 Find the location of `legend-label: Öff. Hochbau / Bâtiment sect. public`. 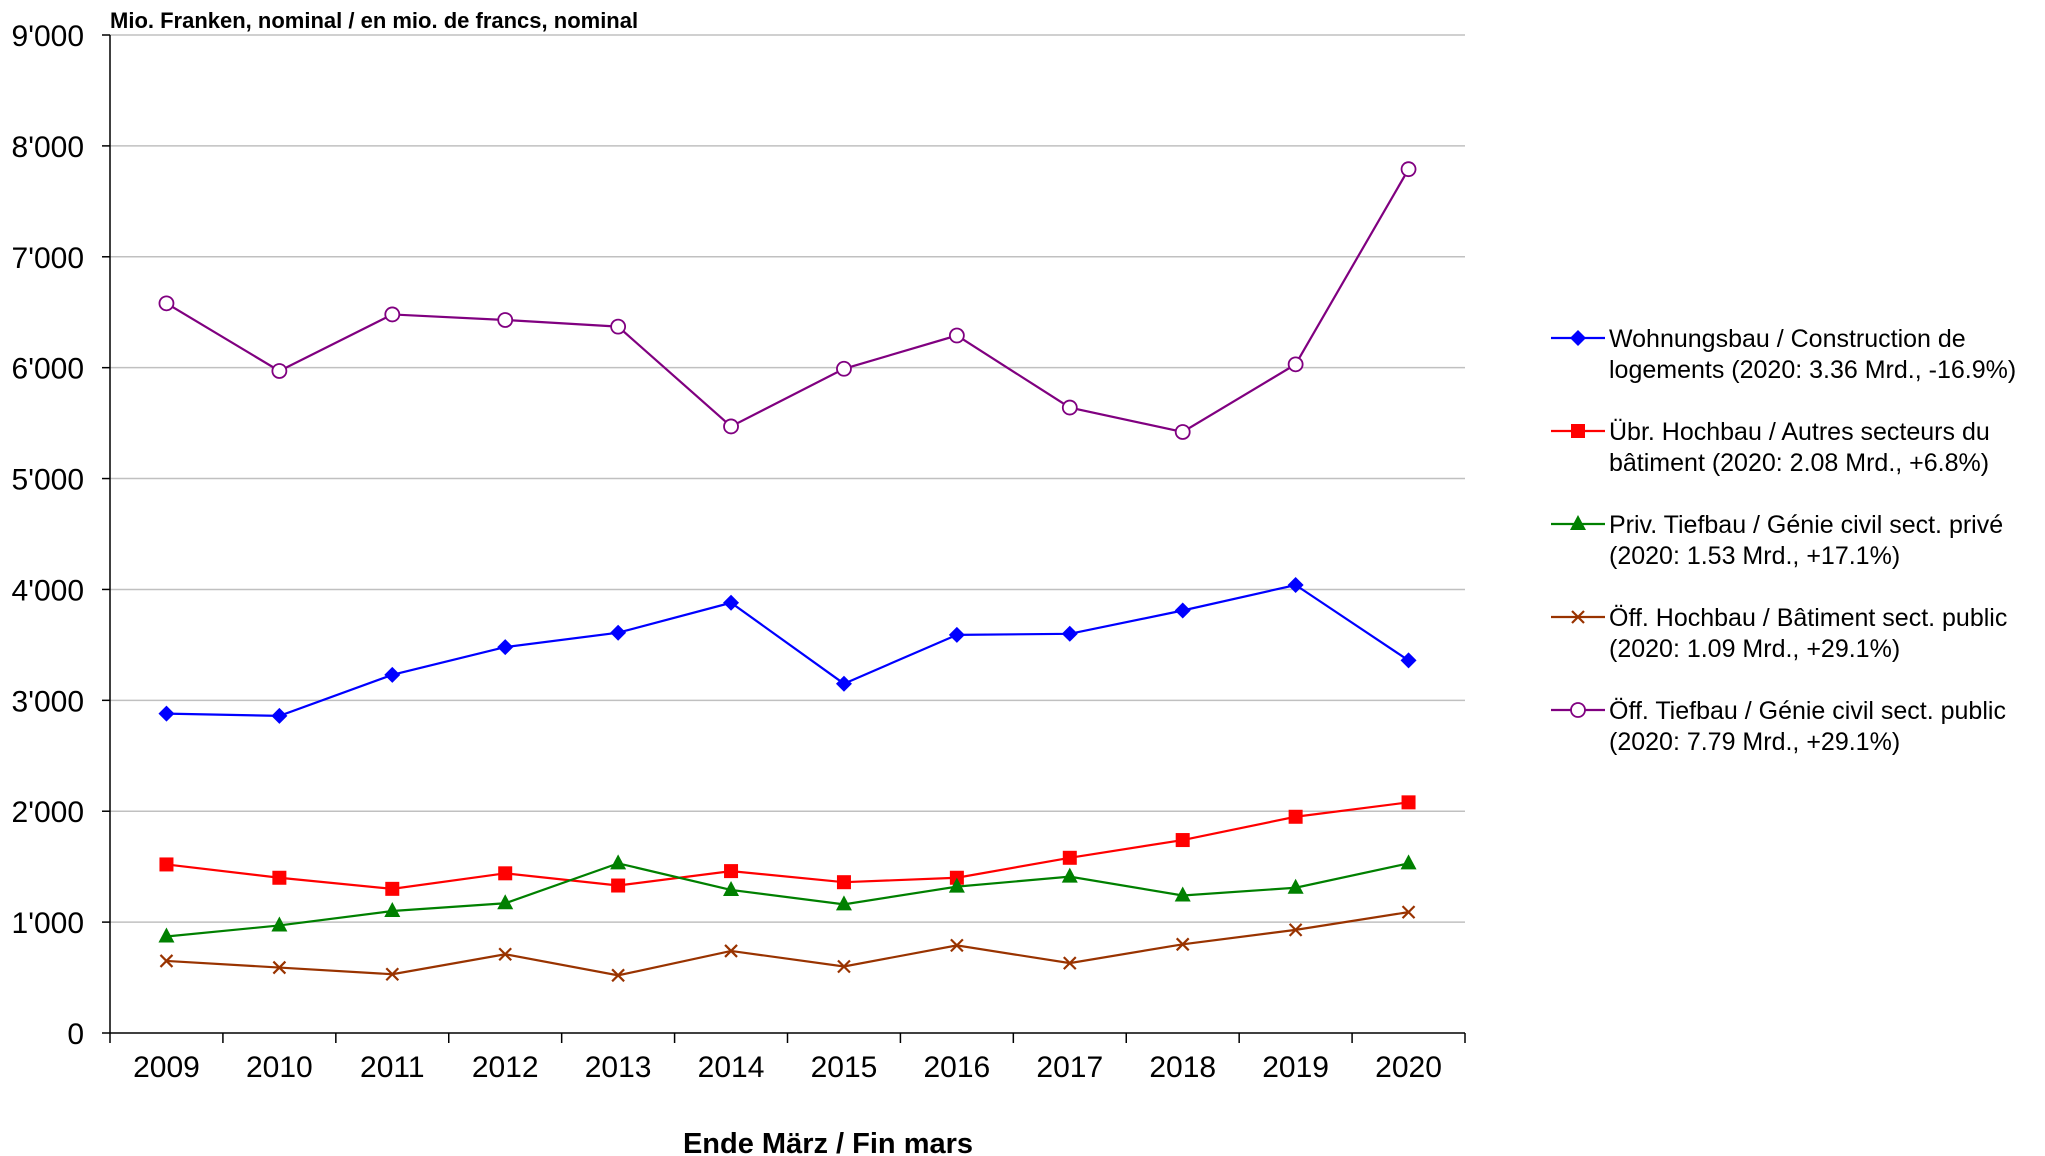

legend-label: Öff. Hochbau / Bâtiment sect. public is located at coordinates (1808, 618).